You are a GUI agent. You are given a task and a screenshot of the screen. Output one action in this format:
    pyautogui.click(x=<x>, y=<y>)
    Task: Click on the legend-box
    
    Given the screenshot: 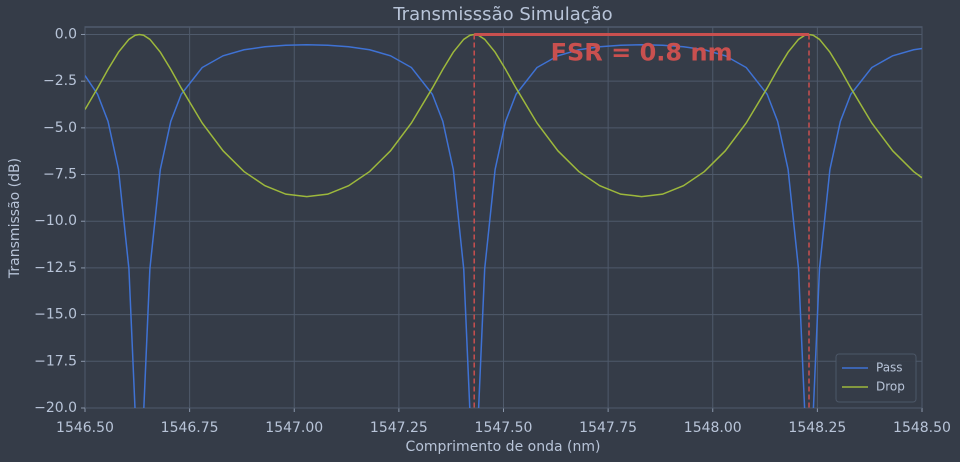 What is the action you would take?
    pyautogui.click(x=876, y=378)
    